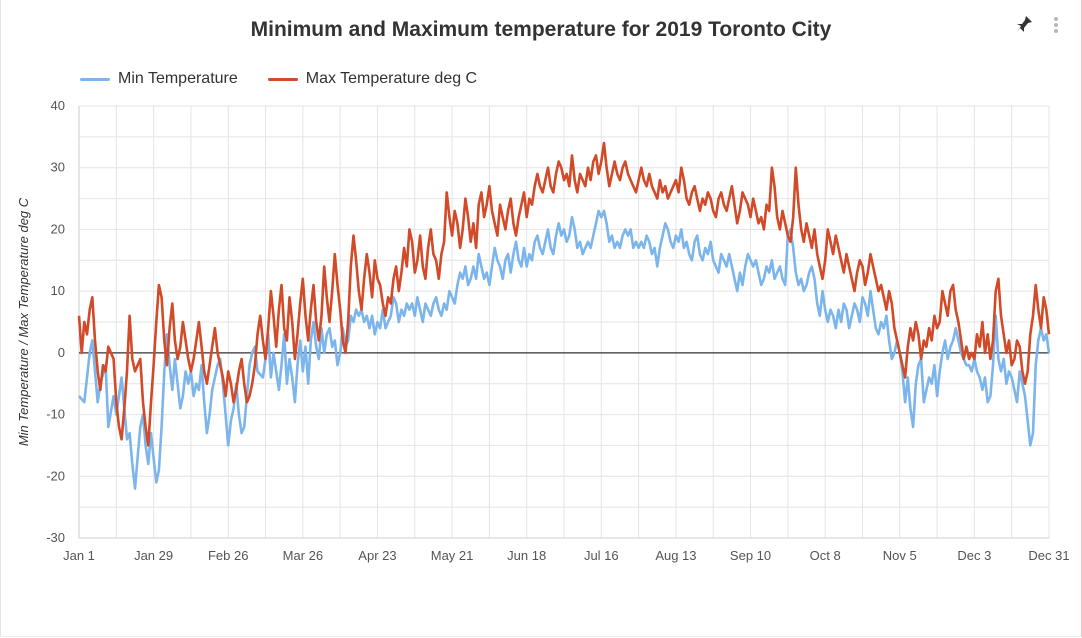 The width and height of the screenshot is (1082, 638). Describe the element at coordinates (153, 555) in the screenshot. I see `x-tick-label: Jan 29` at that location.